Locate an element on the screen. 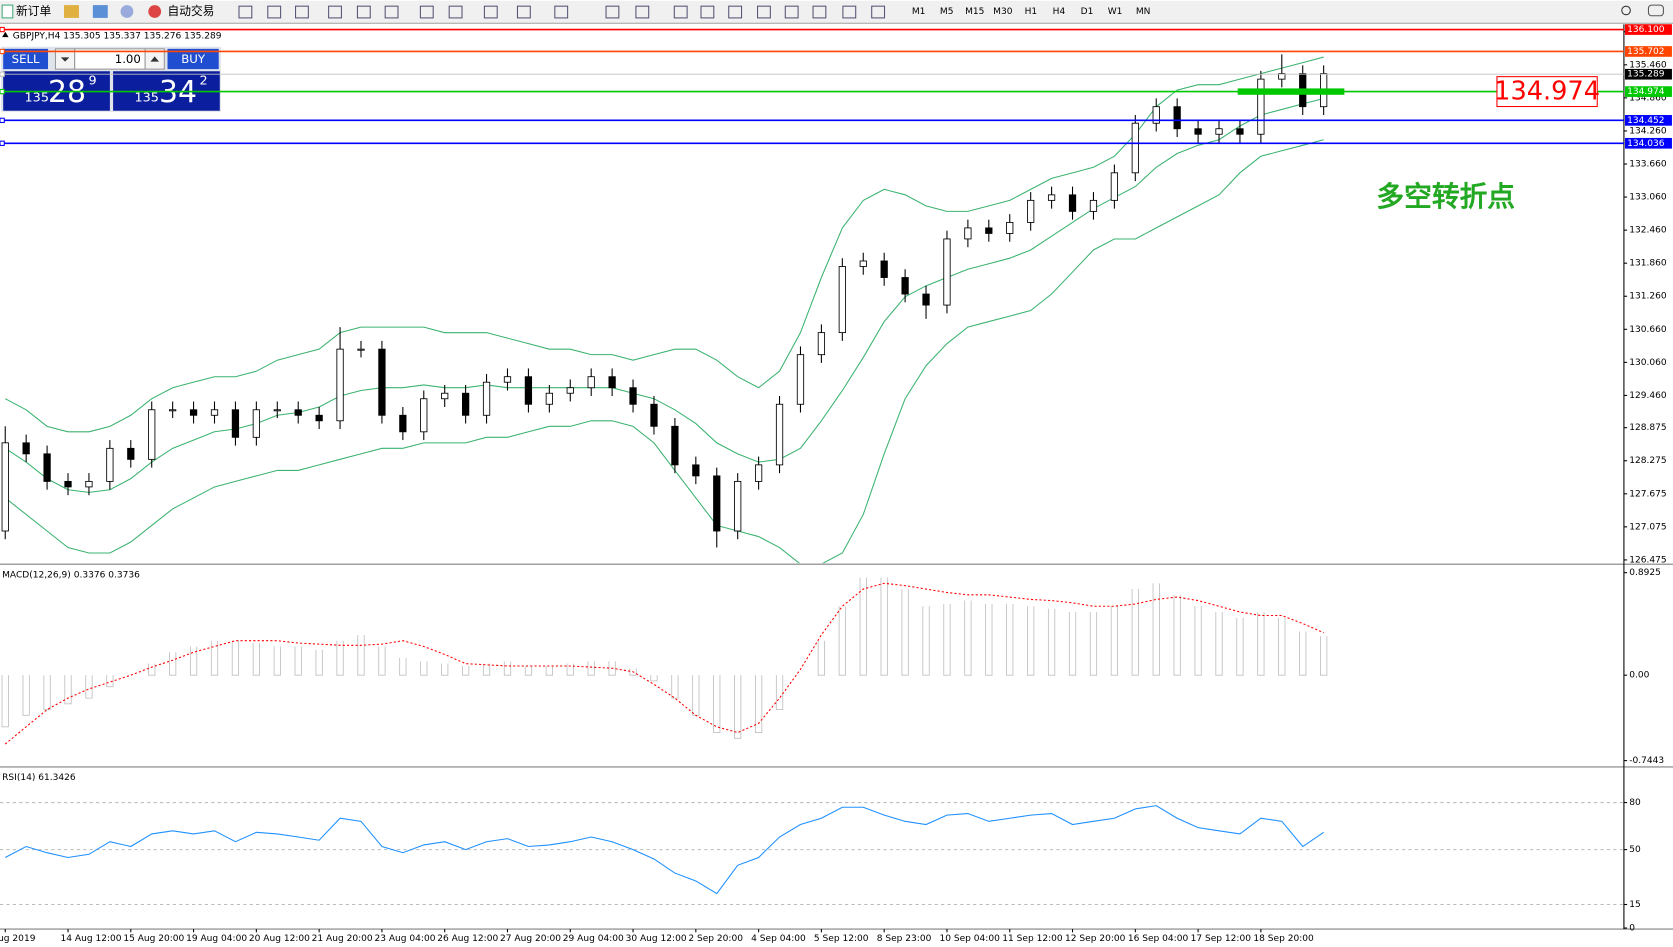 Image resolution: width=1673 pixels, height=947 pixels. y-tick-label: 15 is located at coordinates (1635, 905).